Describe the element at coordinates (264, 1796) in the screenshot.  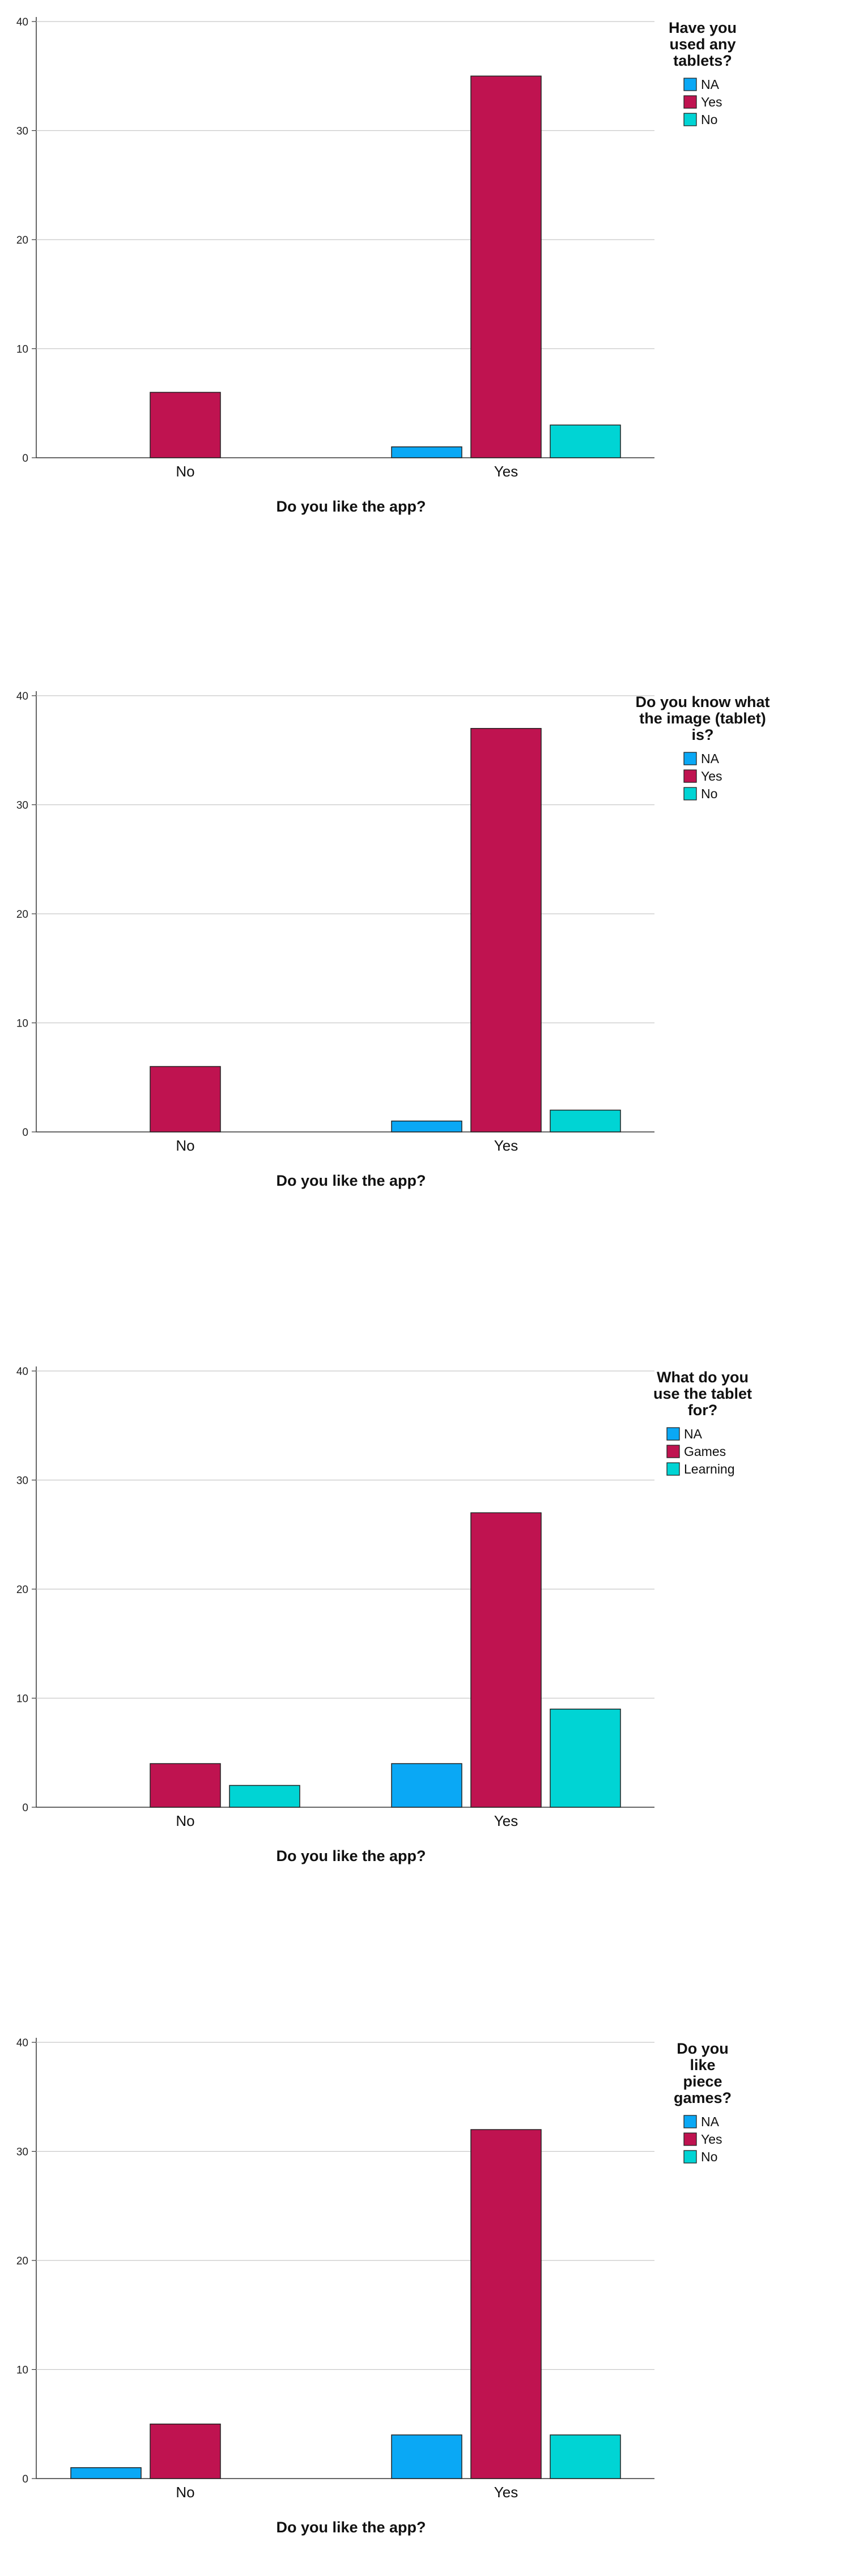
I see `bar-no-learning` at that location.